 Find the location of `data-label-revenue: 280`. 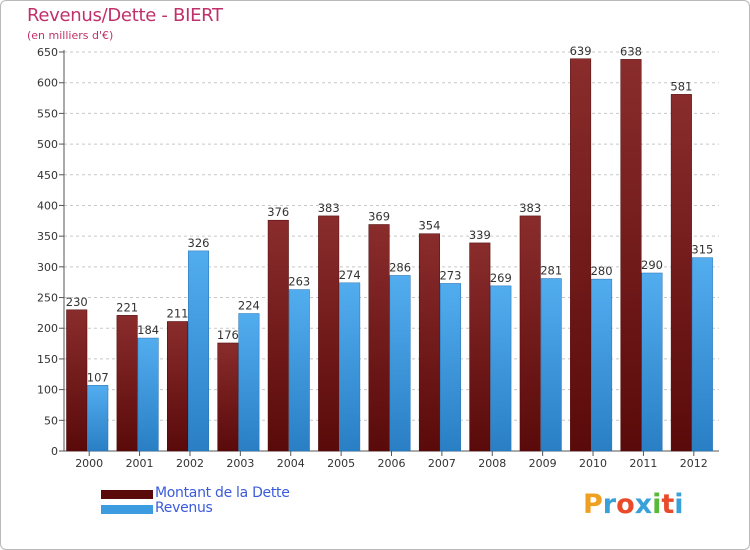

data-label-revenue: 280 is located at coordinates (602, 271).